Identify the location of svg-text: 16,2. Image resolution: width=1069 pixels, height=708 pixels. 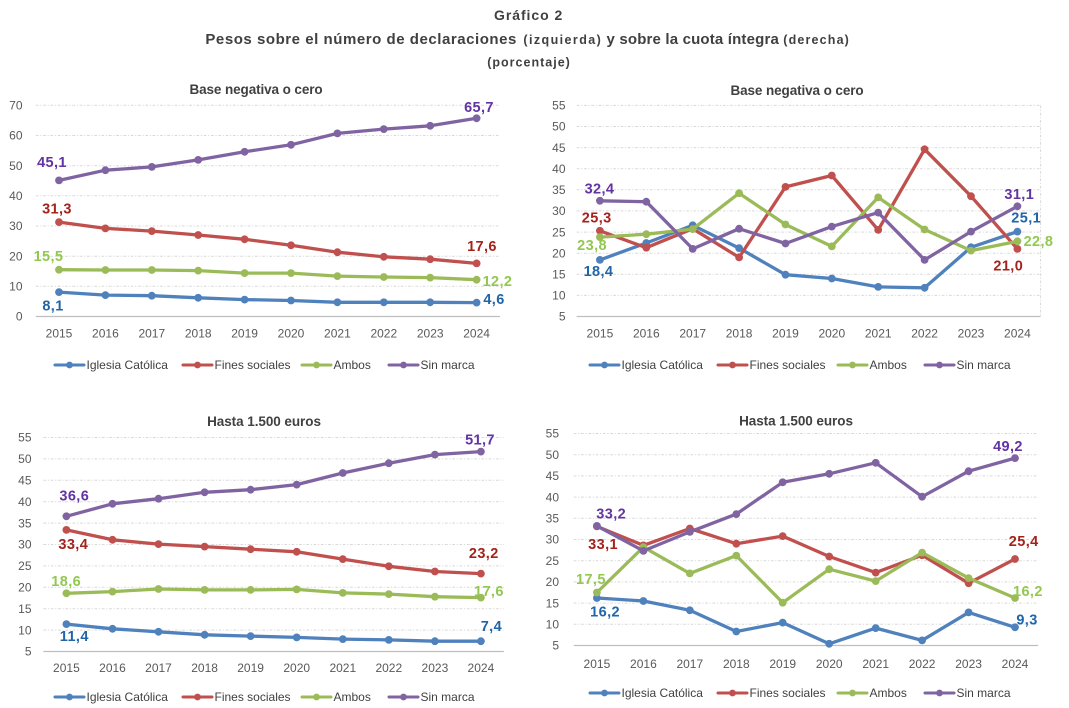
(1028, 592).